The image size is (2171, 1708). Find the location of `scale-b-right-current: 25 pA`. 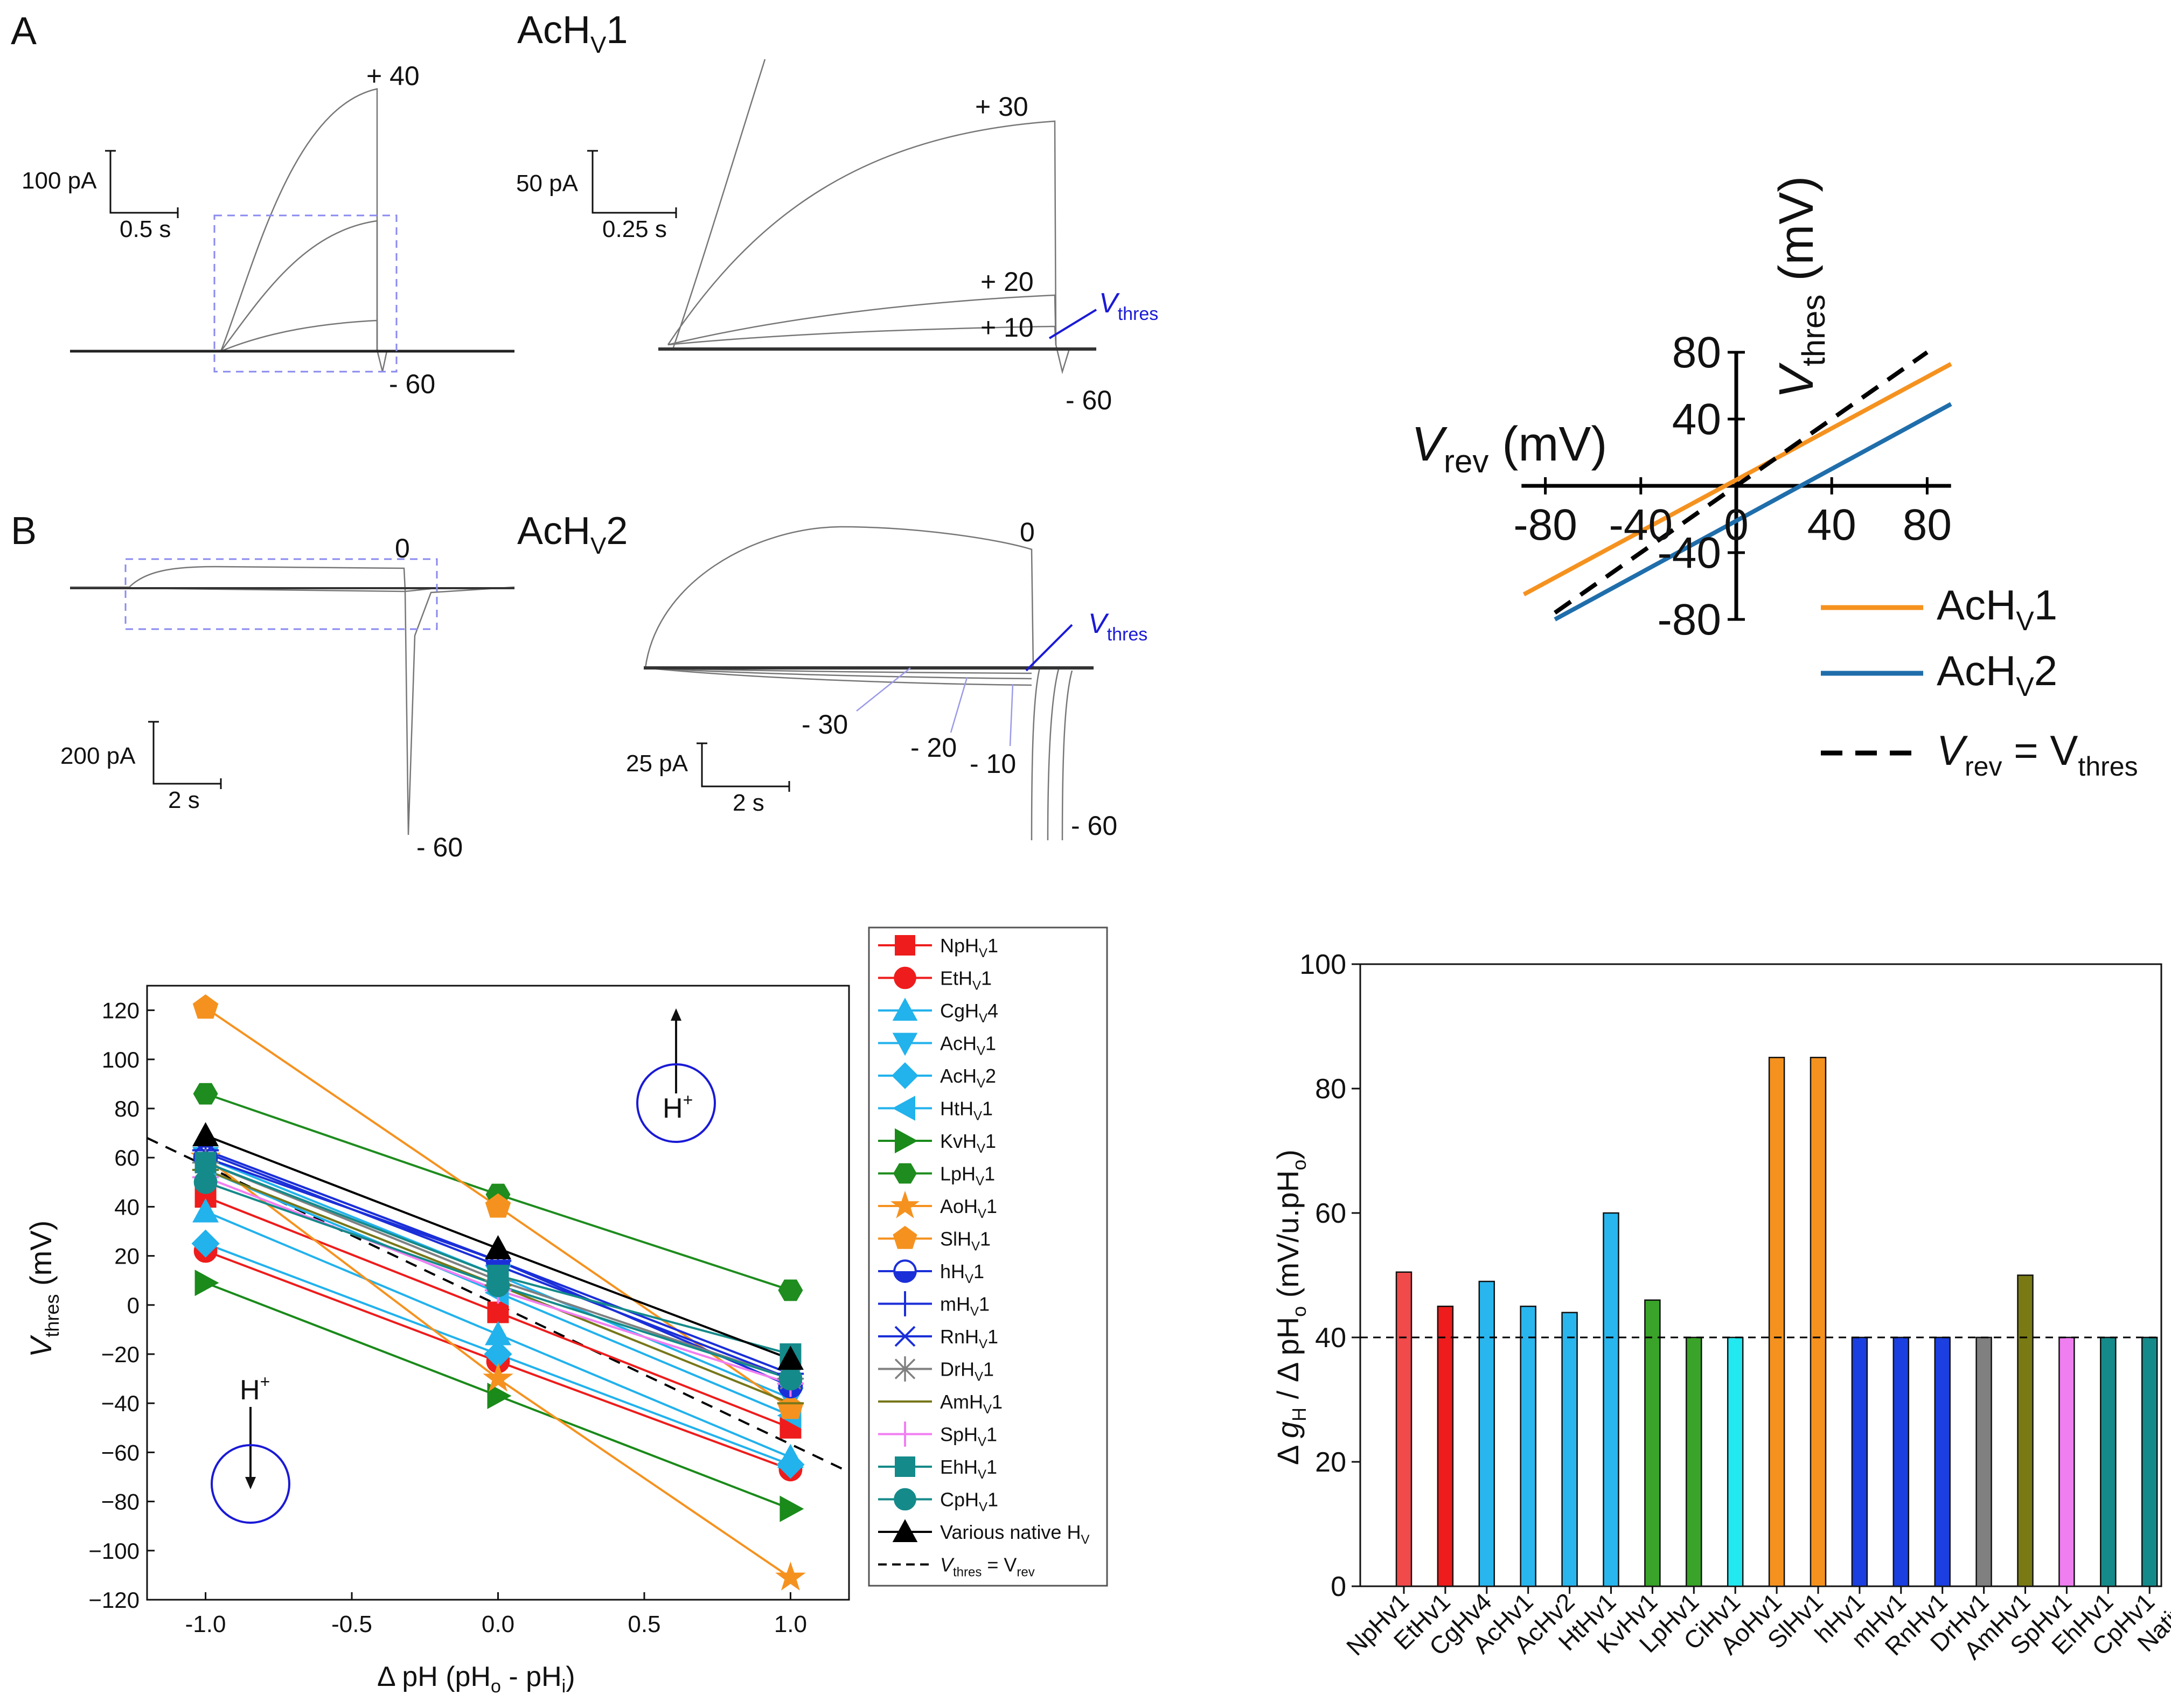

scale-b-right-current: 25 pA is located at coordinates (657, 763).